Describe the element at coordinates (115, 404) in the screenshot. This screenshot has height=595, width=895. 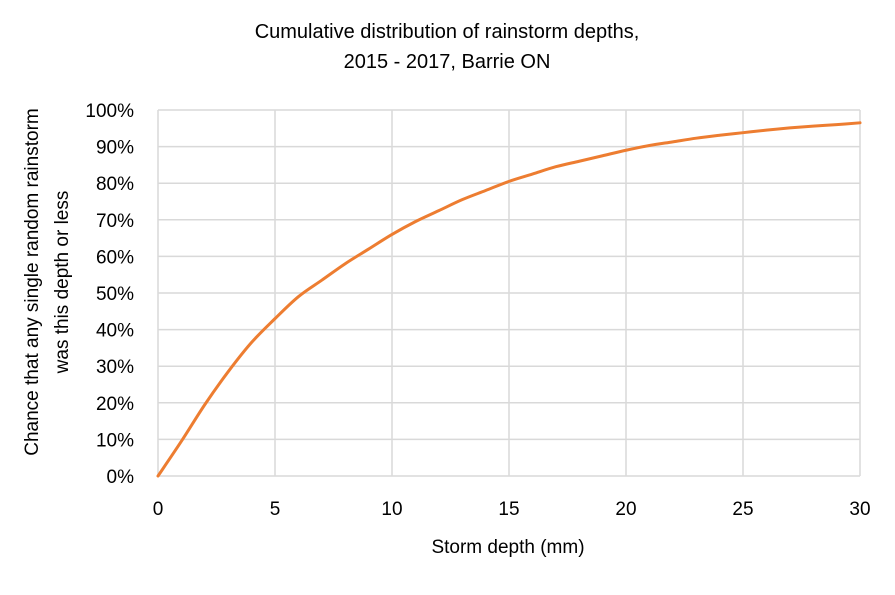
I see `y-tick-label: 20%` at that location.